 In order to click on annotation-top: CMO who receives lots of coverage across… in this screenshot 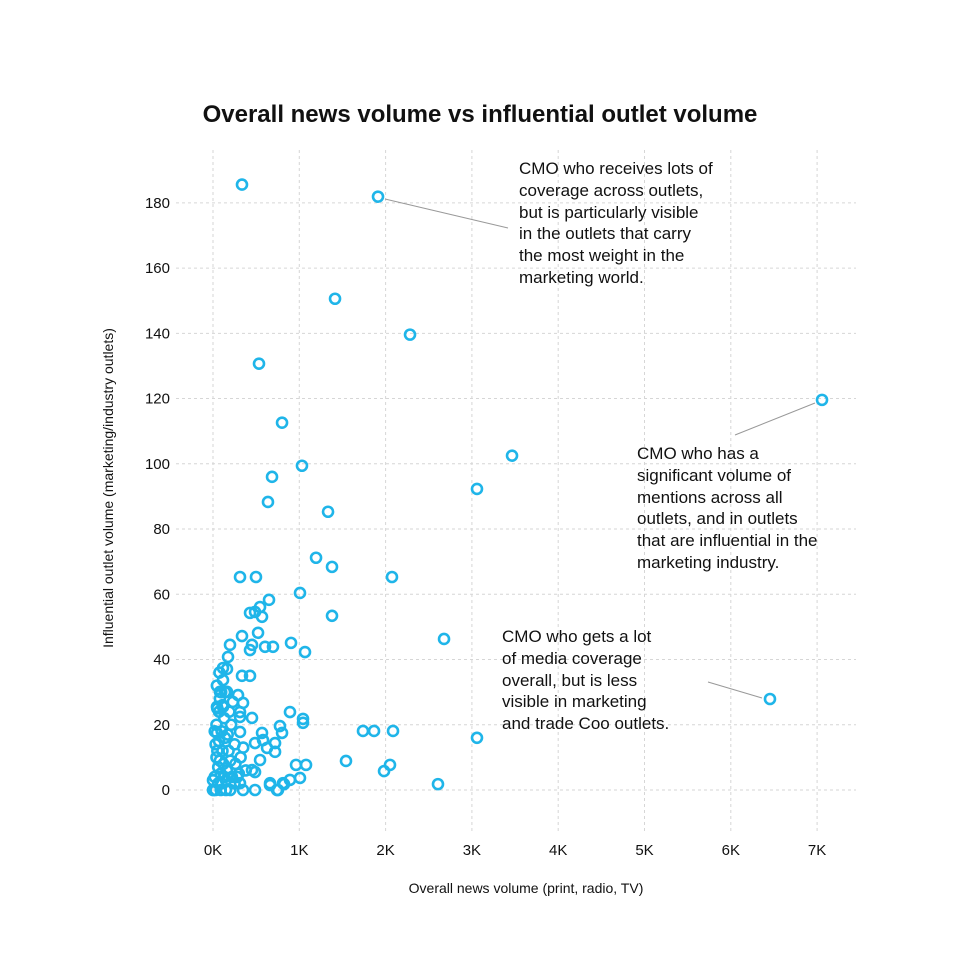, I will do `click(616, 223)`.